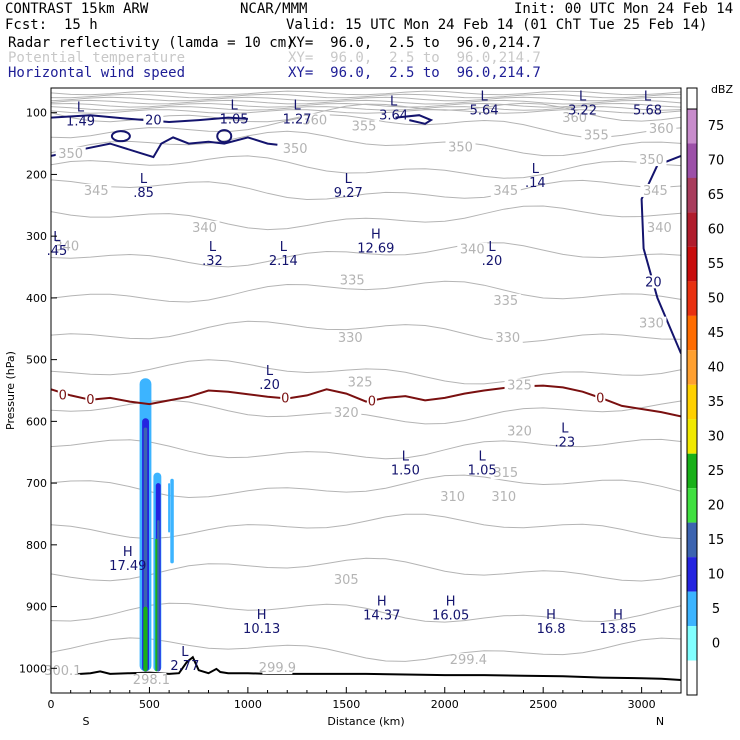 The image size is (740, 740). I want to click on wind-extremum-value: 1.27, so click(297, 120).